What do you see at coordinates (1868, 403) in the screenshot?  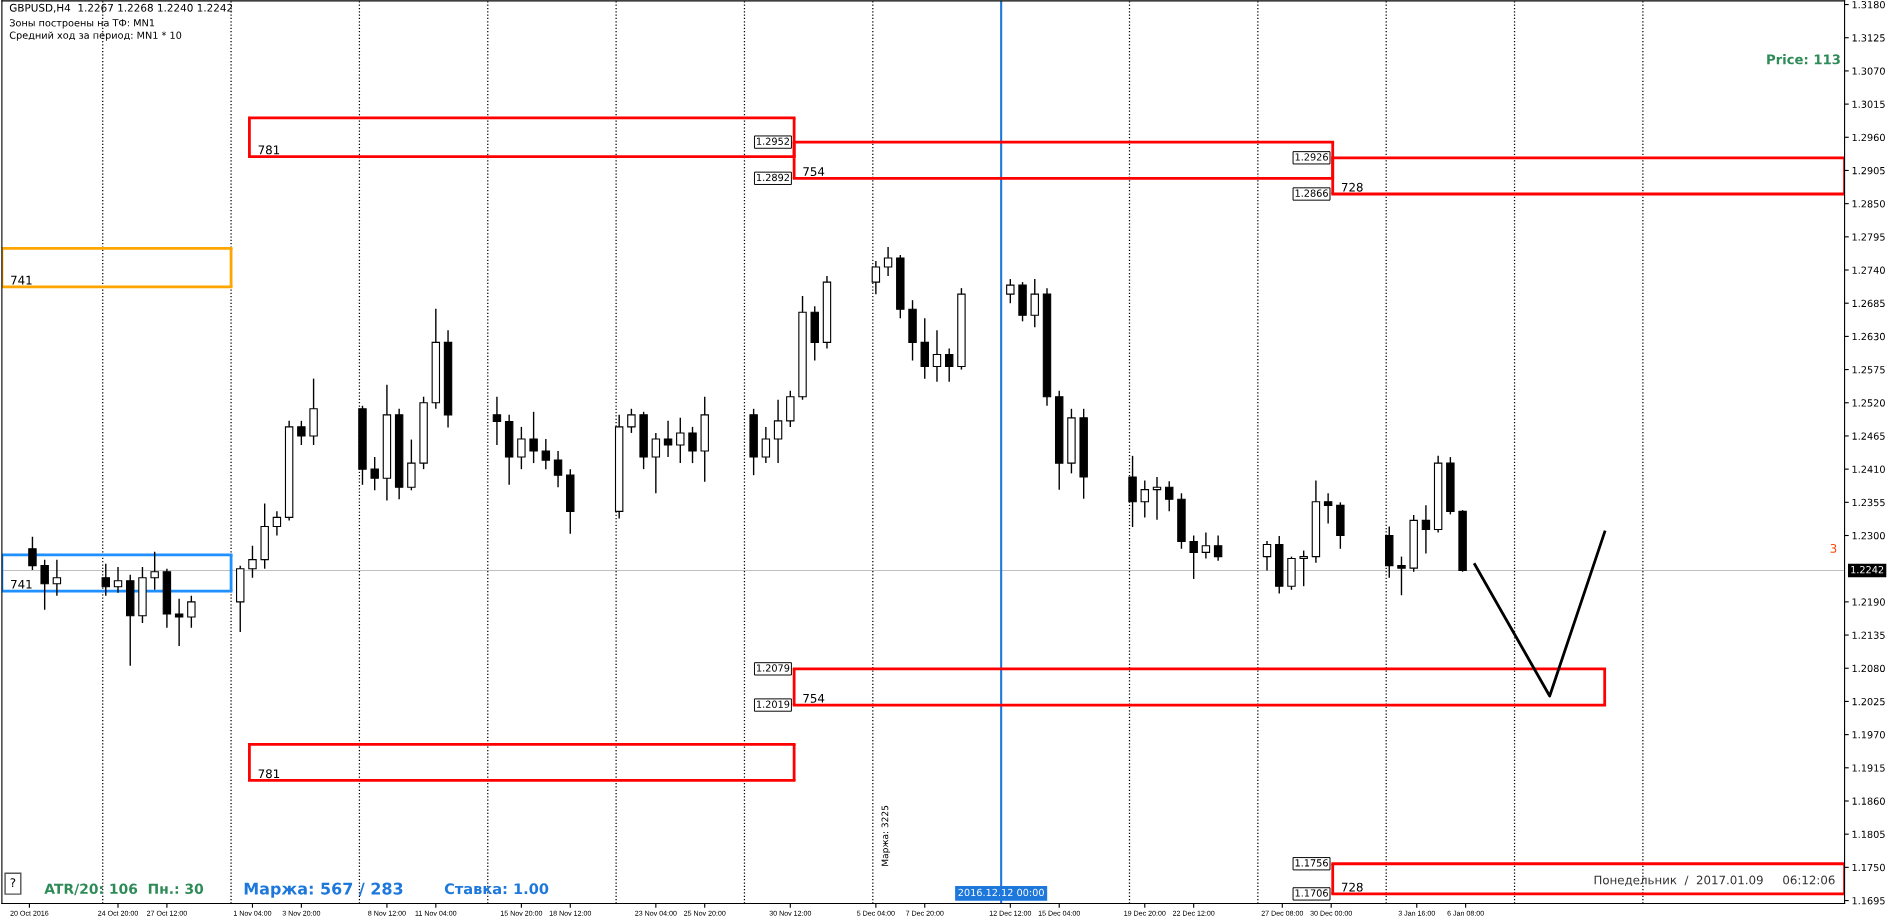 I see `y-tick-label: 1.2520` at bounding box center [1868, 403].